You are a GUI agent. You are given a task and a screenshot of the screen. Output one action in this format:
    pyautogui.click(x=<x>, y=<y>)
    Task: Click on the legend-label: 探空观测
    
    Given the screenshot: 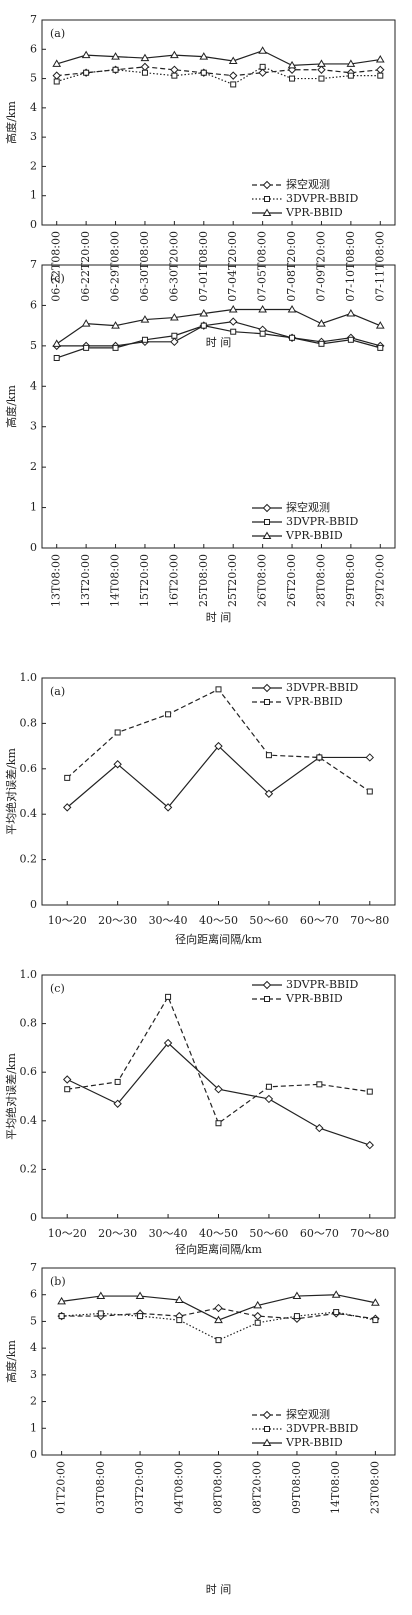 What is the action you would take?
    pyautogui.click(x=308, y=507)
    